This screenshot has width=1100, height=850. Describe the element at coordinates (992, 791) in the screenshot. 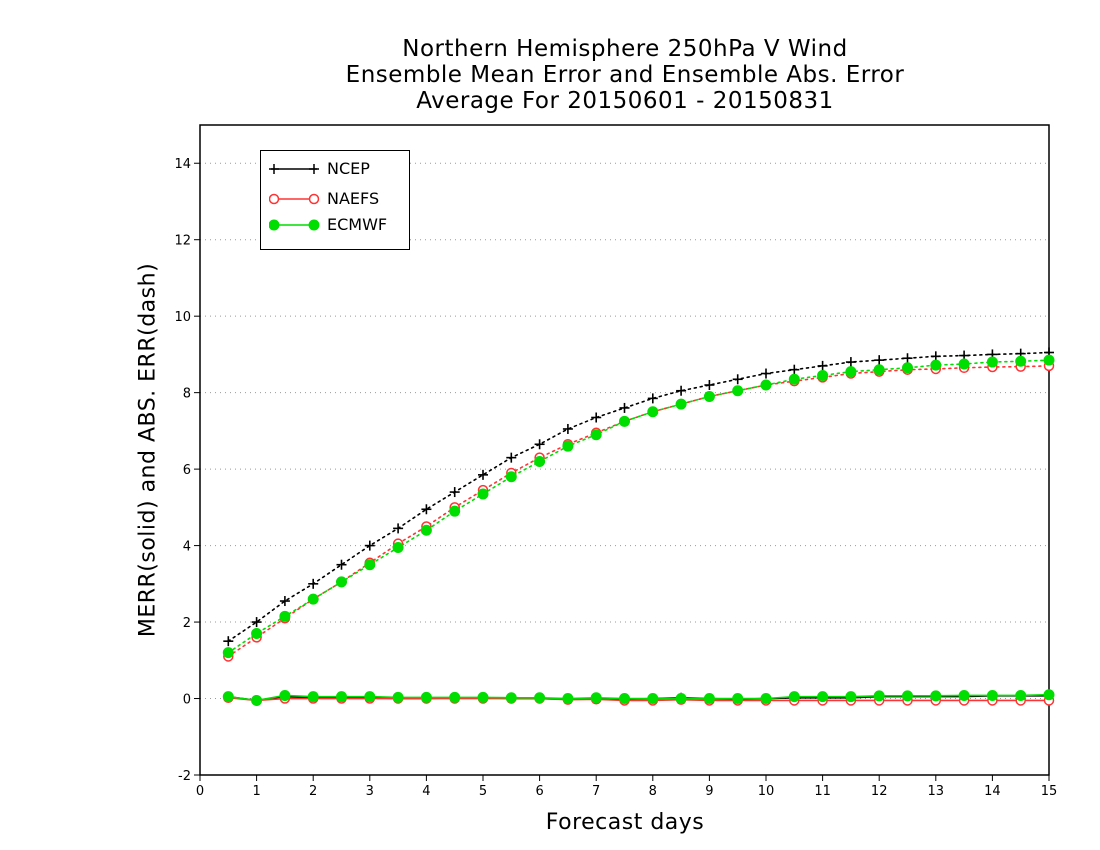

I see `x-tick-label: 14` at that location.